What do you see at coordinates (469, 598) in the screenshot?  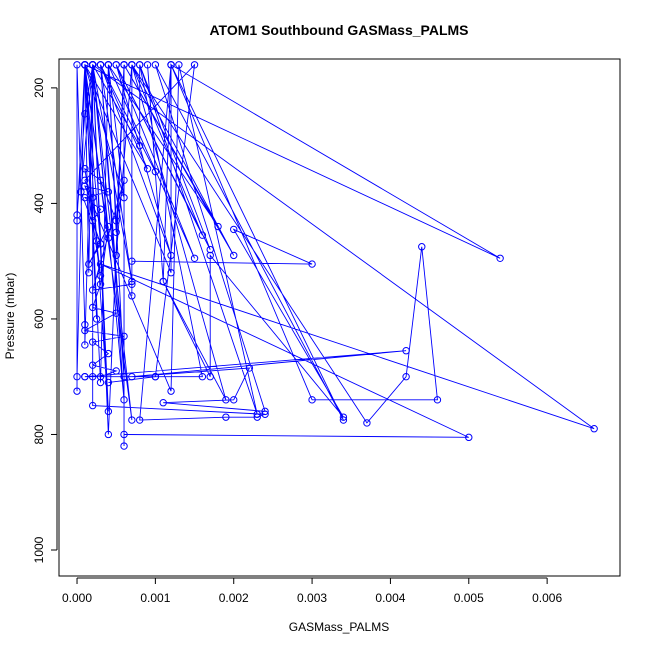 I see `x-tick-label: 0.005` at bounding box center [469, 598].